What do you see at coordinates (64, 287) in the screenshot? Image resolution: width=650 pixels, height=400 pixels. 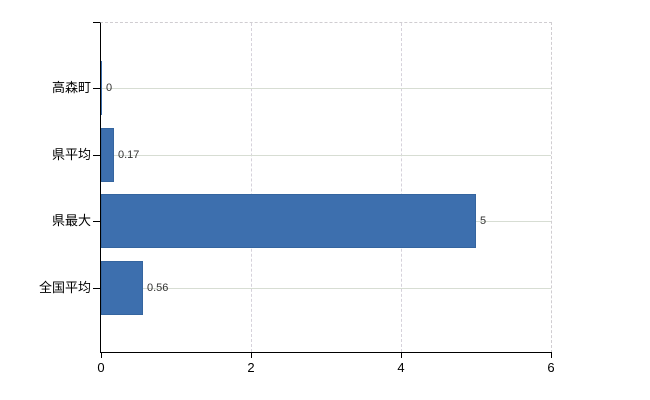 I see `category-label: 全国平均` at bounding box center [64, 287].